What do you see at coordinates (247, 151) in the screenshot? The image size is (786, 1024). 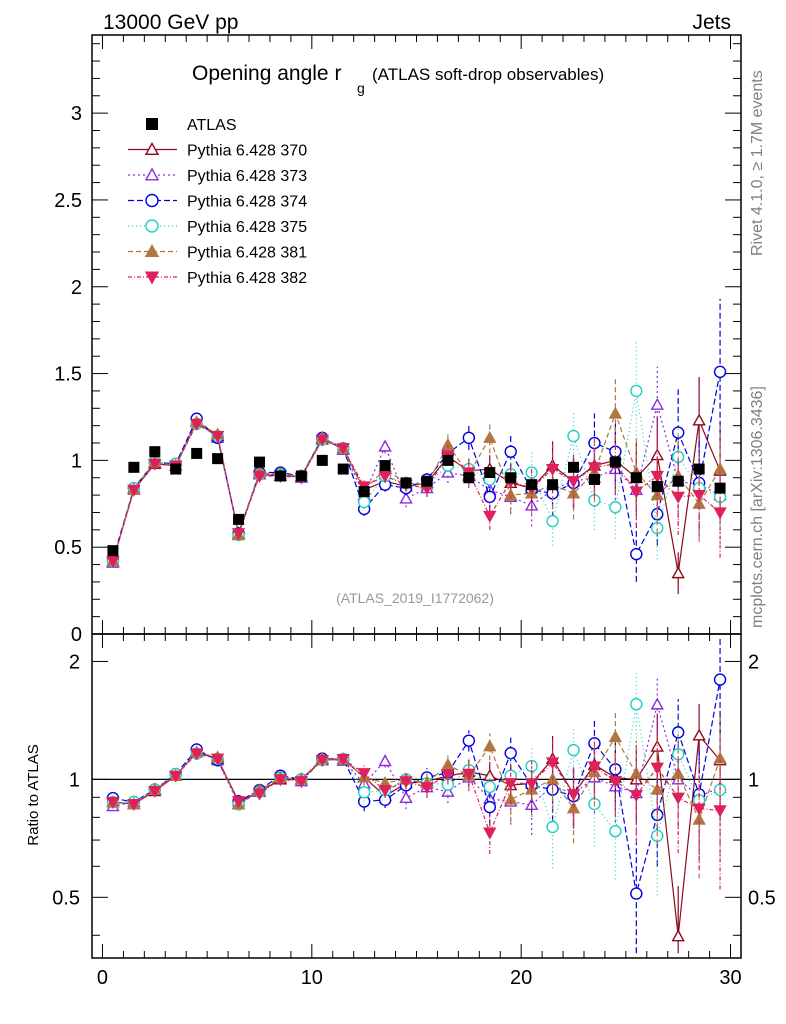 I see `legend-label: Pythia 6.428 370` at bounding box center [247, 151].